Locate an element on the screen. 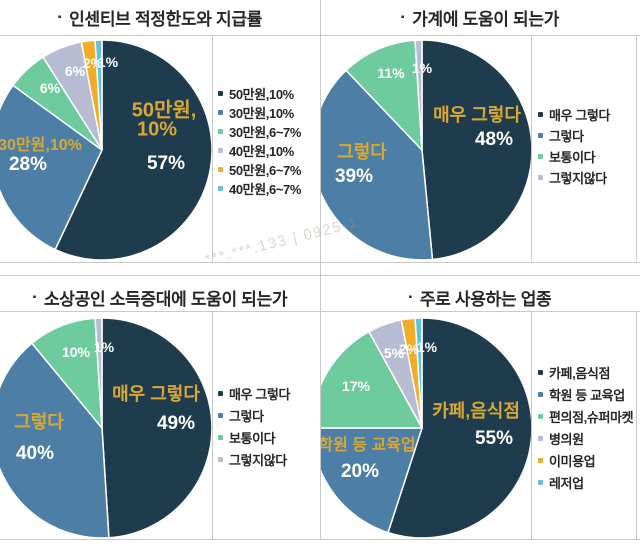 The height and width of the screenshot is (556, 640). legend-item: 40만원,10% is located at coordinates (259, 150).